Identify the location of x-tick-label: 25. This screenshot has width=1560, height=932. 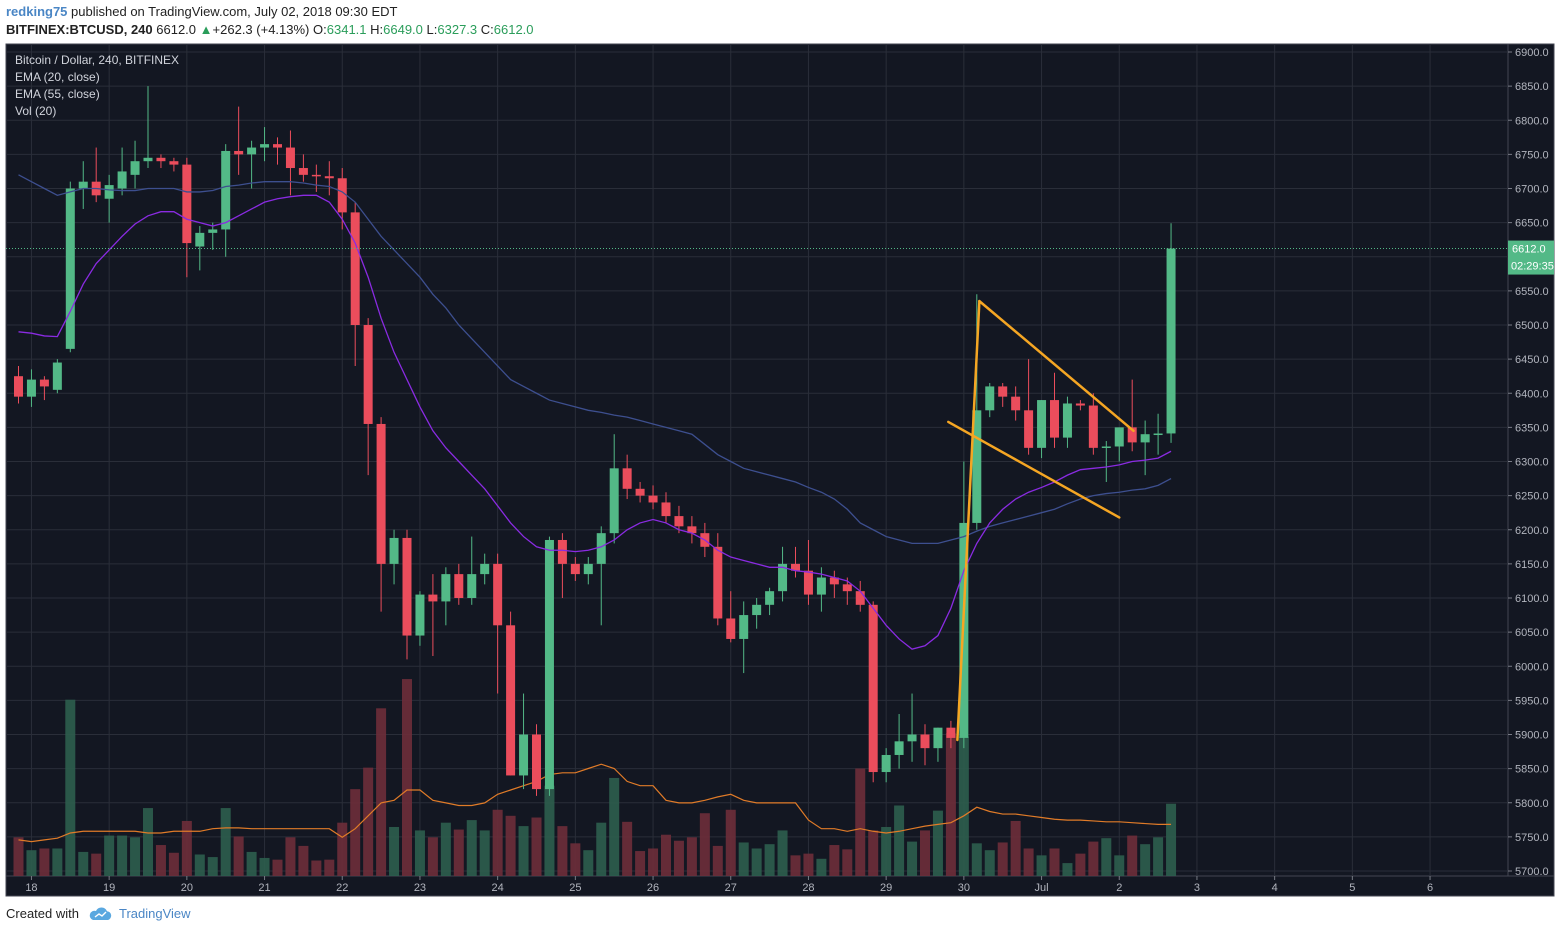
(575, 888).